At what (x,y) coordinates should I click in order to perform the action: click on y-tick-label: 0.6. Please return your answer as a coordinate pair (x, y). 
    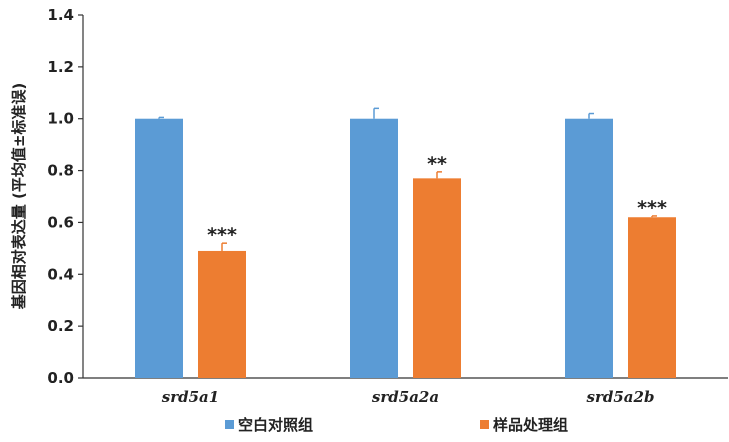
    Looking at the image, I should click on (60, 222).